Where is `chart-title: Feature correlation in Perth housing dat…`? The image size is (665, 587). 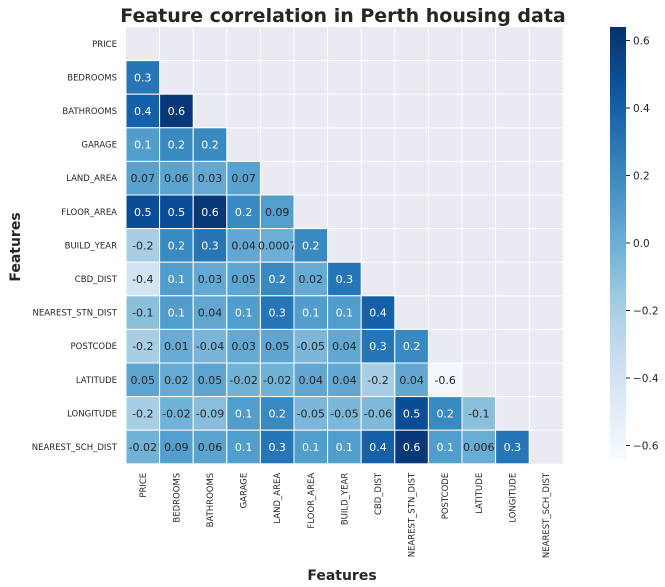
chart-title: Feature correlation in Perth housing dat… is located at coordinates (343, 16).